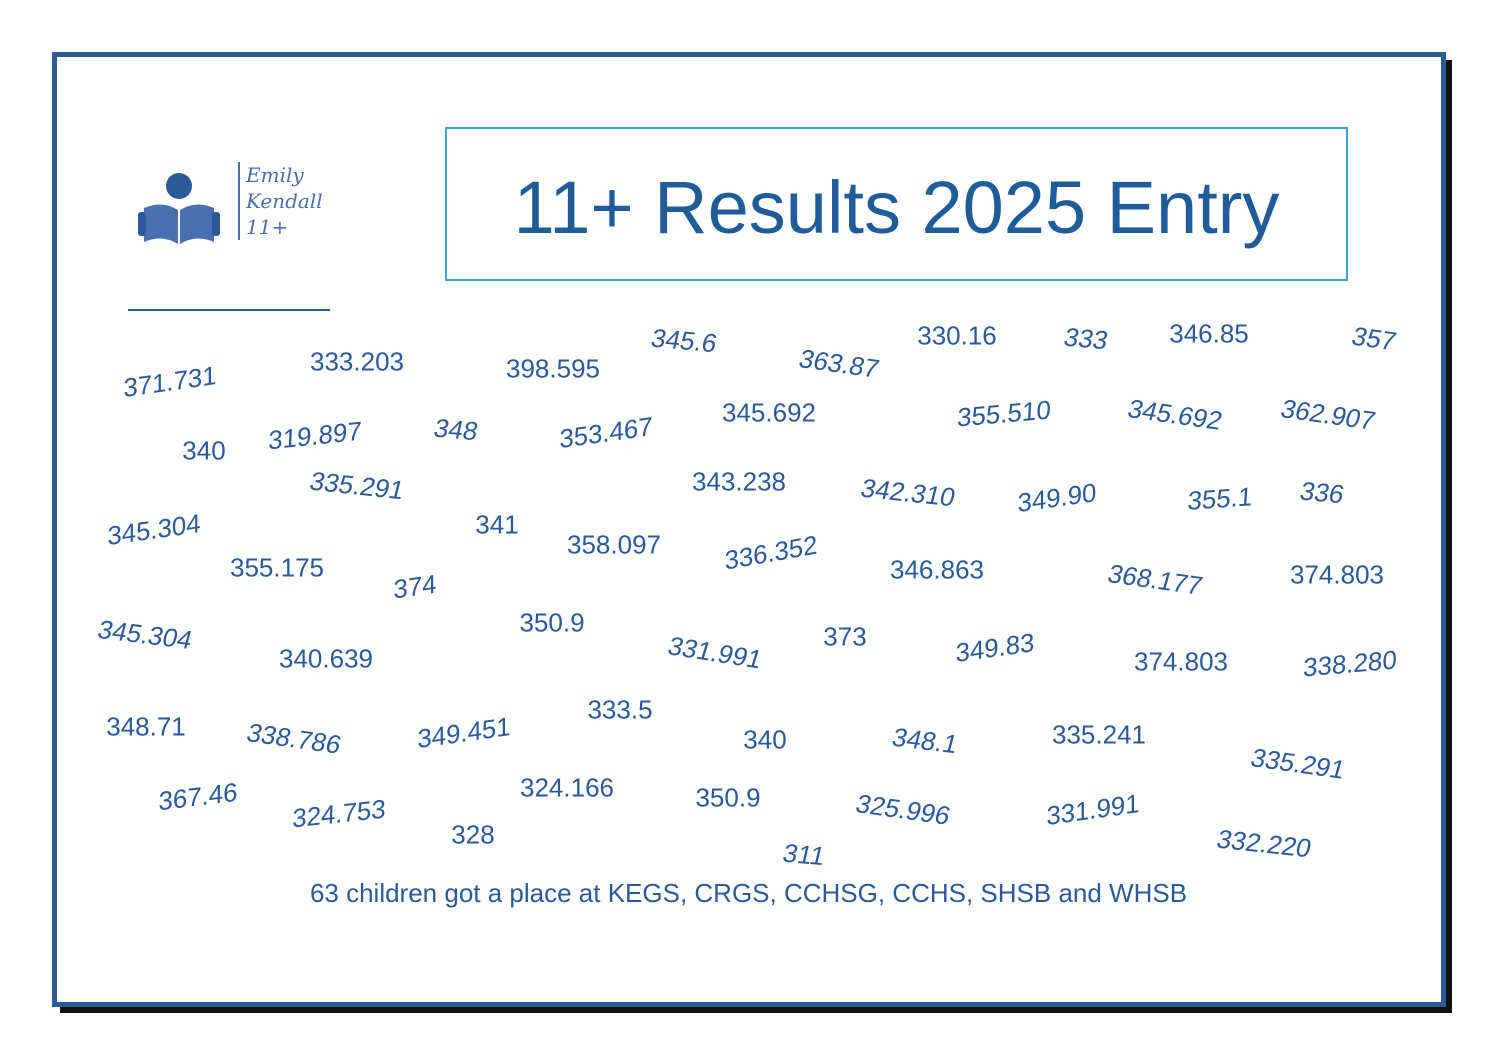  What do you see at coordinates (845, 636) in the screenshot?
I see `score: 373` at bounding box center [845, 636].